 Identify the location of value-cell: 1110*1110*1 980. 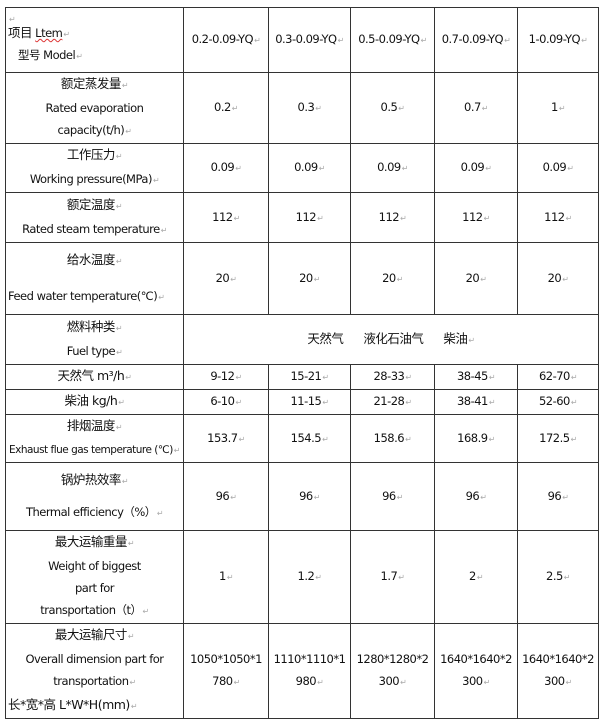
(309, 671).